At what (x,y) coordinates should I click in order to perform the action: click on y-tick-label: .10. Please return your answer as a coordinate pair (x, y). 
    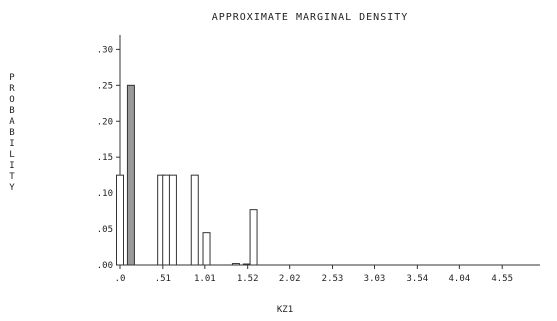
    Looking at the image, I should click on (105, 194).